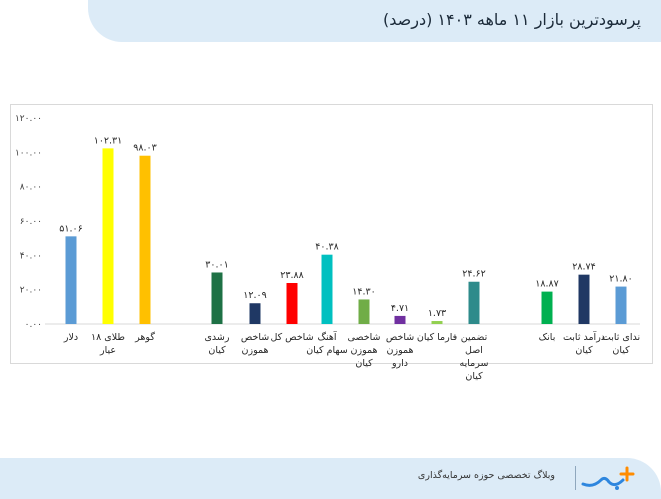 This screenshot has height=499, width=661. What do you see at coordinates (584, 336) in the screenshot?
I see `x-tick-label: درآمد ثابت` at bounding box center [584, 336].